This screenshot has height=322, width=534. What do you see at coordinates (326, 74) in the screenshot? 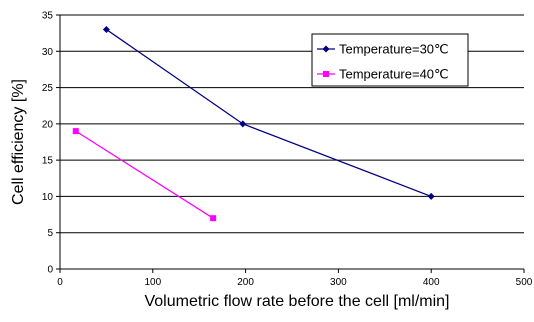
I see `legend-square-marker` at bounding box center [326, 74].